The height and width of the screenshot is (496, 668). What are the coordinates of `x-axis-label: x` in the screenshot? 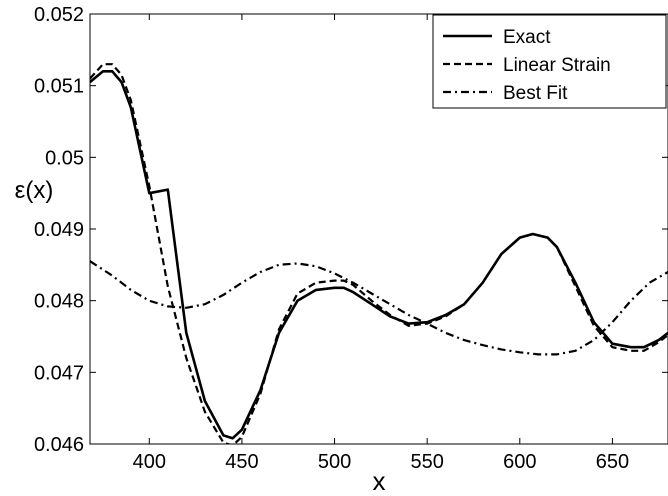 It's located at (379, 481).